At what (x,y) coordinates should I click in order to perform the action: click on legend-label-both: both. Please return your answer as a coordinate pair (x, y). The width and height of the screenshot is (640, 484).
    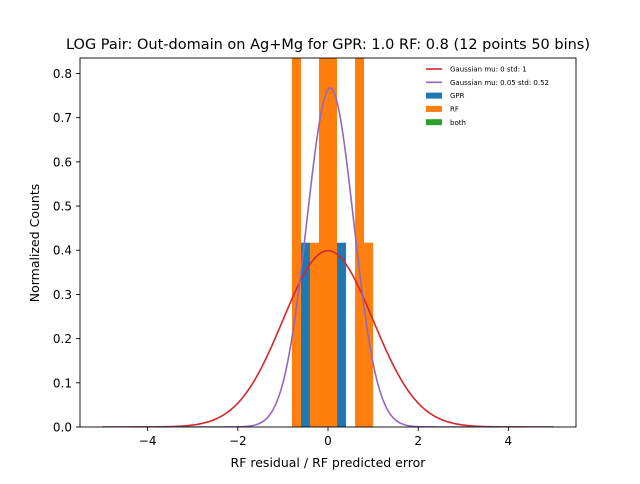
    Looking at the image, I should click on (458, 123).